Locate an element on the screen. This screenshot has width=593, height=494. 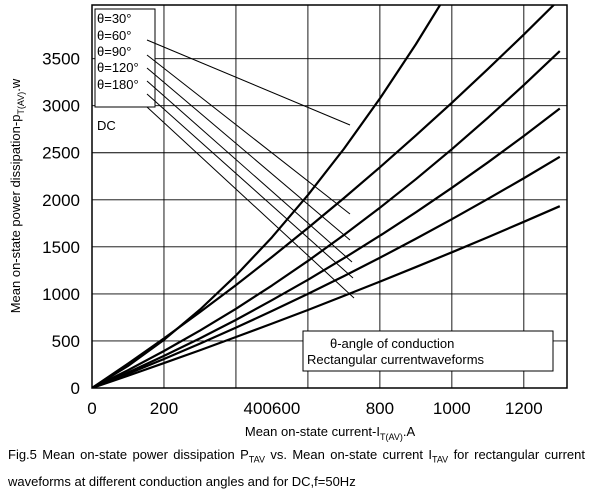
y-tick-label: 1500 is located at coordinates (61, 247).